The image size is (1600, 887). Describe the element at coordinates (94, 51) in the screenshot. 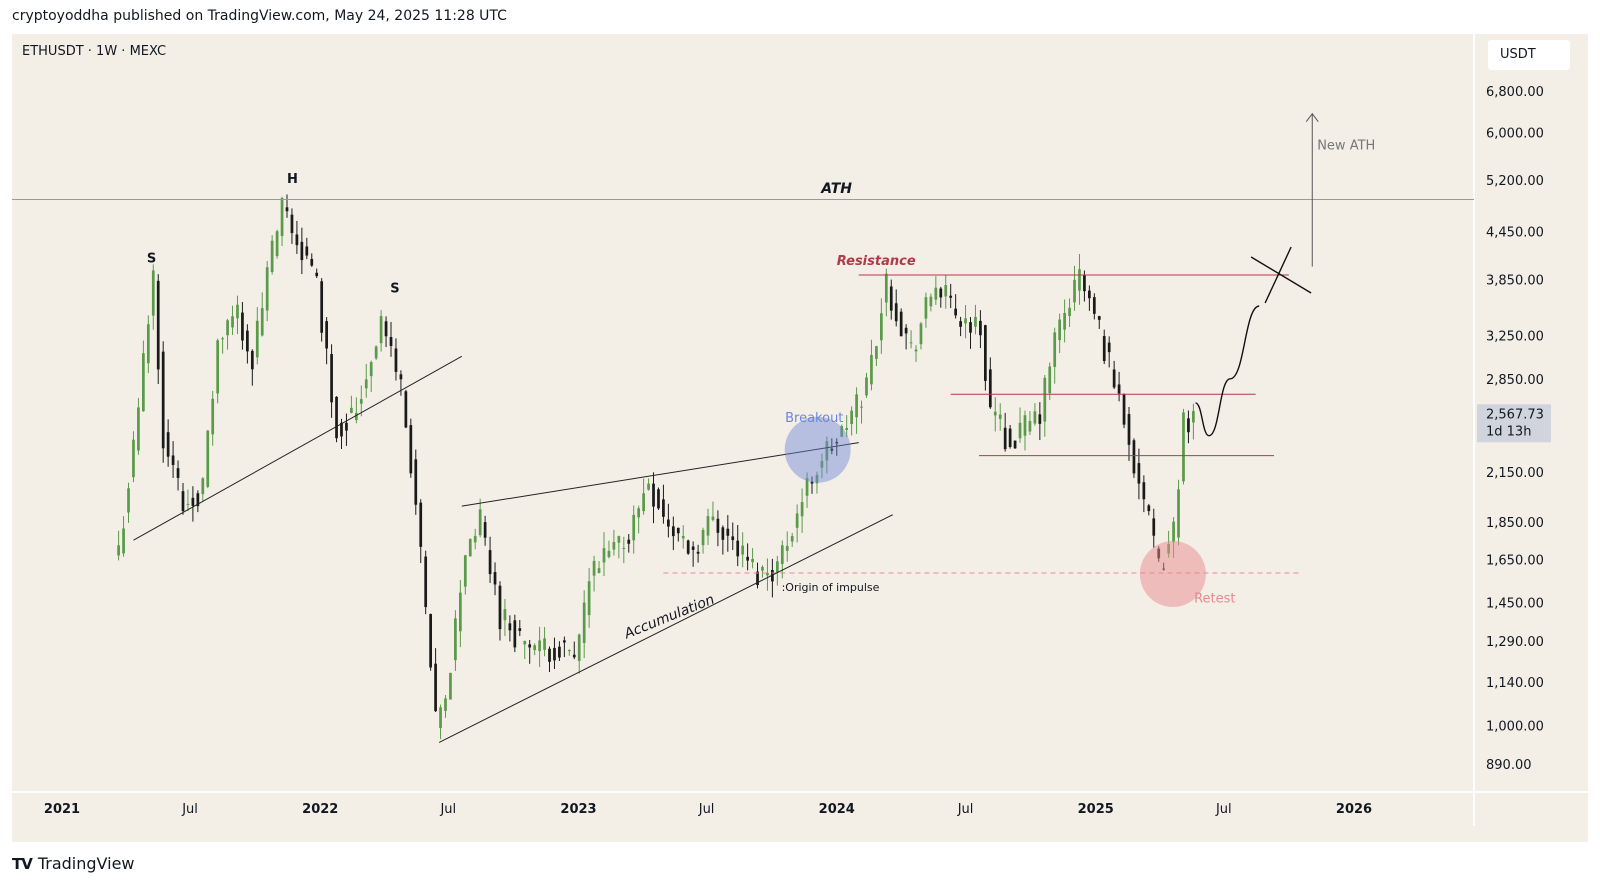

I see `symbol-title: ETHUSDT · 1W · MEXC` at that location.